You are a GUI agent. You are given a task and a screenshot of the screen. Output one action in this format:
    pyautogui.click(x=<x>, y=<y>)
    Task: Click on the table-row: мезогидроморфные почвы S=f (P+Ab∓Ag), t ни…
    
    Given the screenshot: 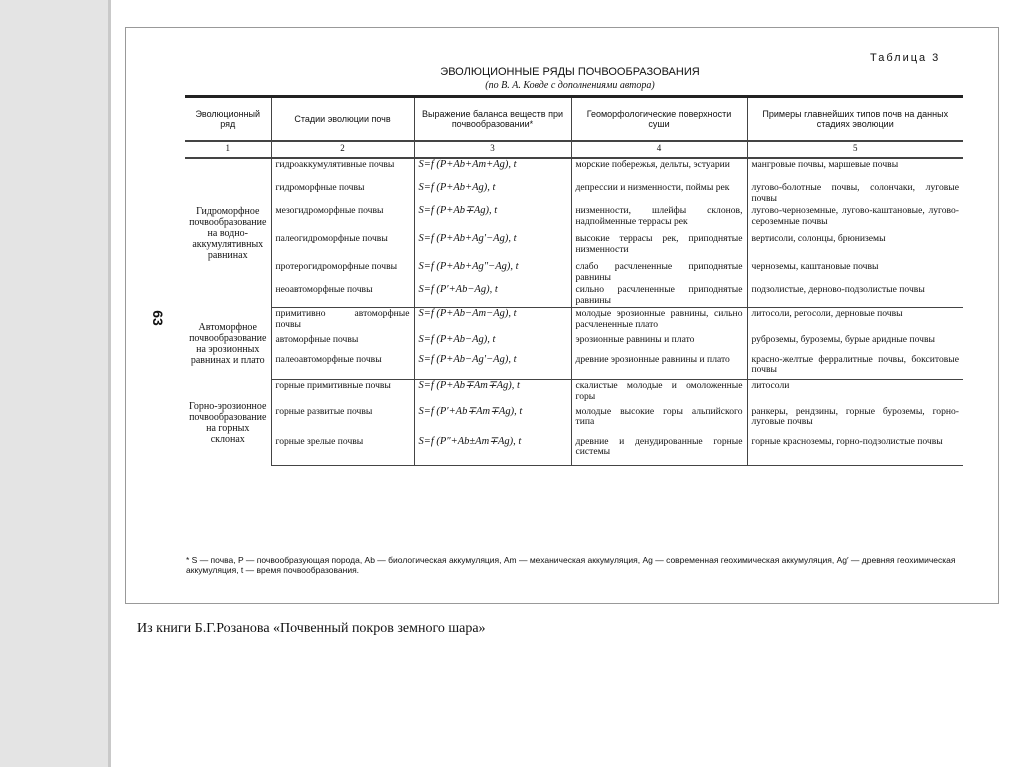 What is the action you would take?
    pyautogui.click(x=574, y=219)
    